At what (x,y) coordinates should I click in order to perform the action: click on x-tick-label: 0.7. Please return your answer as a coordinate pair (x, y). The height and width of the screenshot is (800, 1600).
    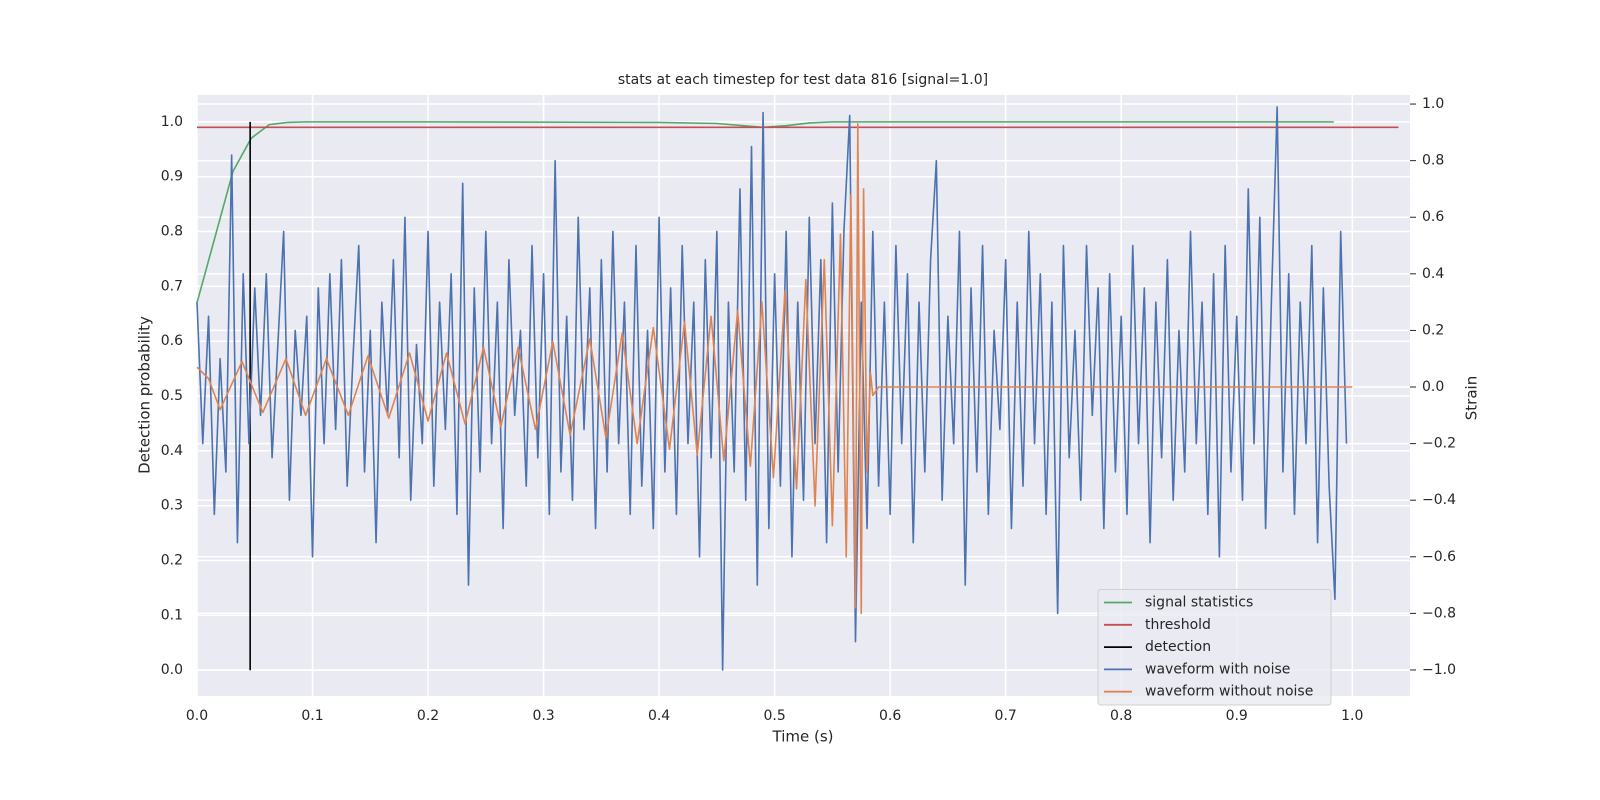
    Looking at the image, I should click on (1006, 716).